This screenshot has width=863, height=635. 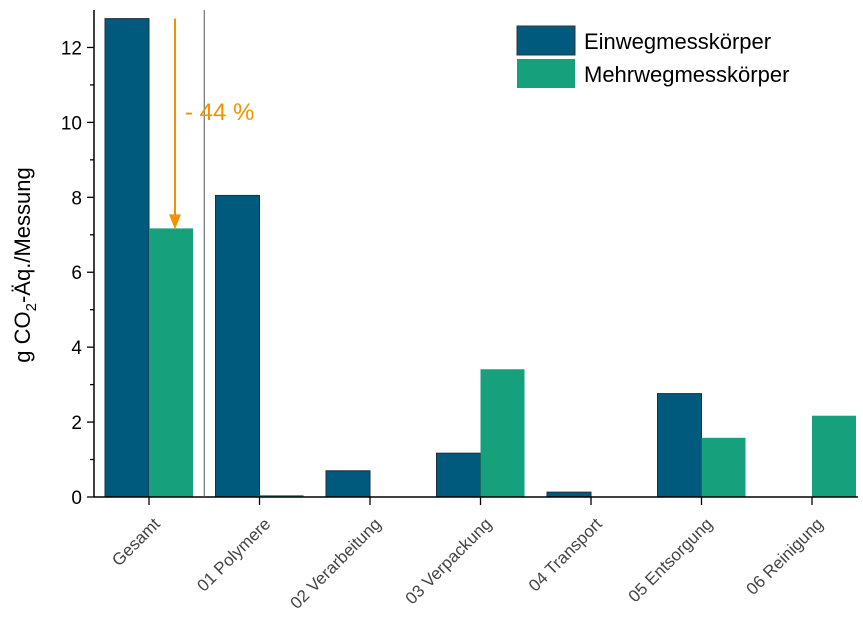 I want to click on y-tick-label-2: 2, so click(x=76, y=423).